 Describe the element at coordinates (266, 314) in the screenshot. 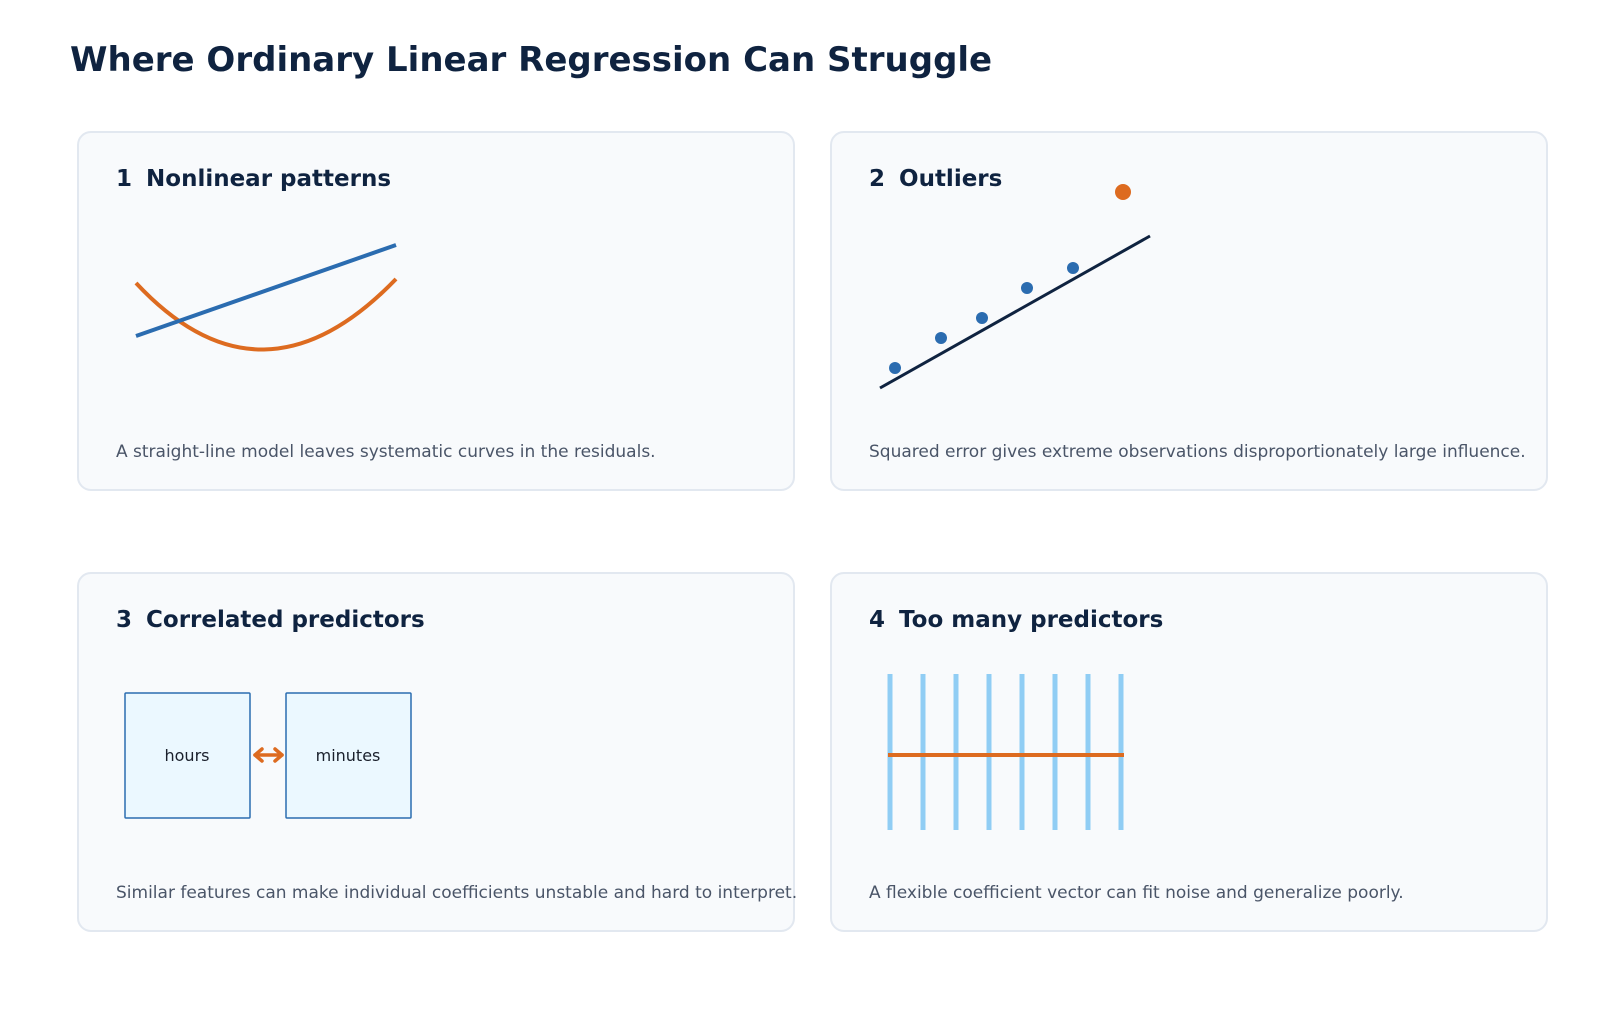

I see `quadratic-curve` at that location.